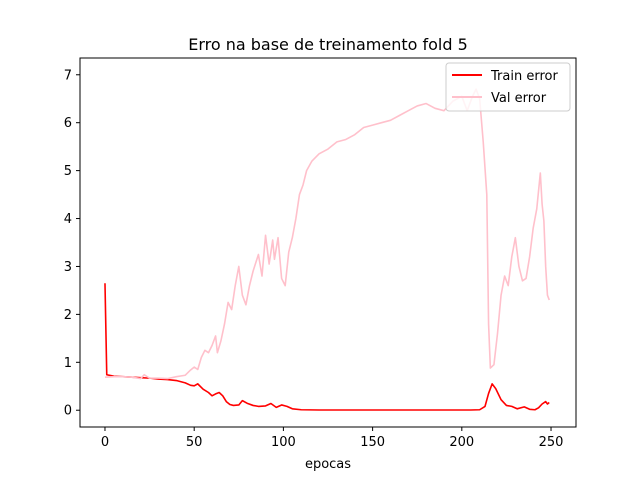 The height and width of the screenshot is (480, 640). Describe the element at coordinates (372, 442) in the screenshot. I see `x-tick-label: 150` at that location.